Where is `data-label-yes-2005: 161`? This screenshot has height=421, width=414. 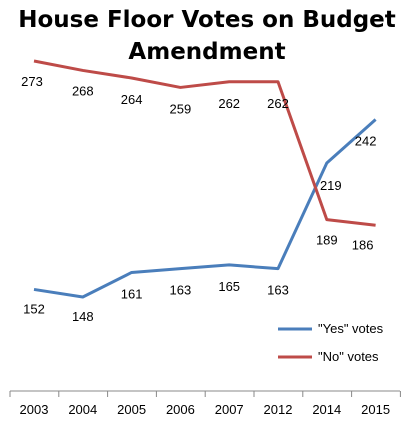 data-label-yes-2005: 161 is located at coordinates (132, 293).